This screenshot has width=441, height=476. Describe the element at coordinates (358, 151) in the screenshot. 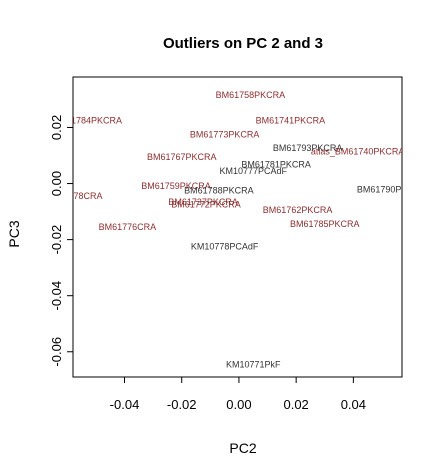

I see `point-label: atlas_BM61740PKCRA` at that location.